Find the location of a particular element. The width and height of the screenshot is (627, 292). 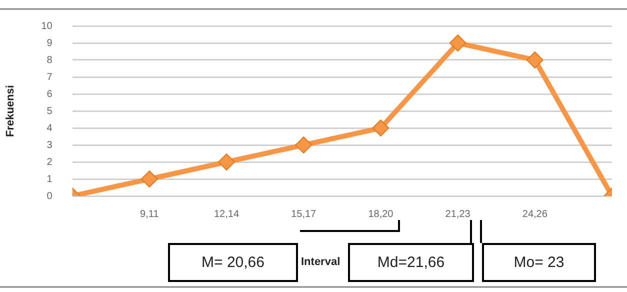

y-tick-label: 5 is located at coordinates (49, 111).